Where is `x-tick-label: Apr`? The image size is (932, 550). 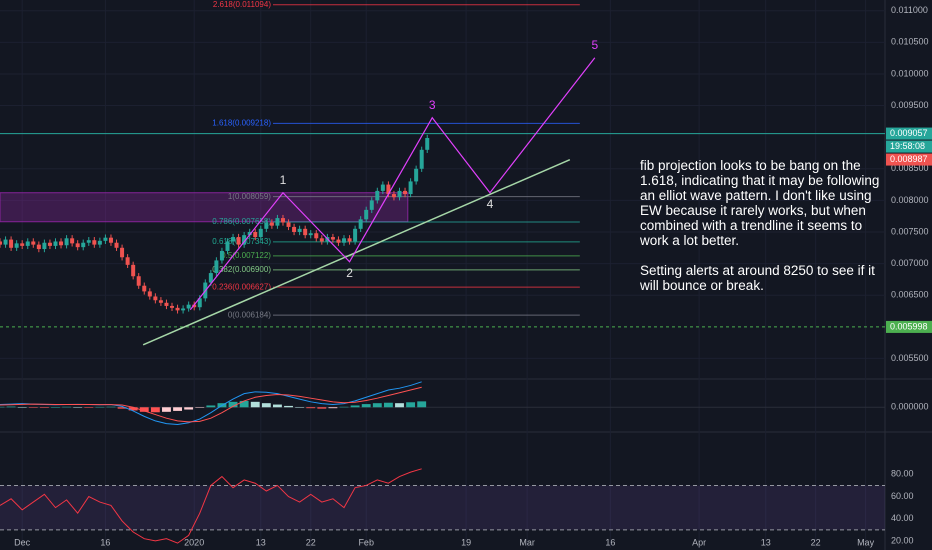 x-tick-label: Apr is located at coordinates (699, 542).